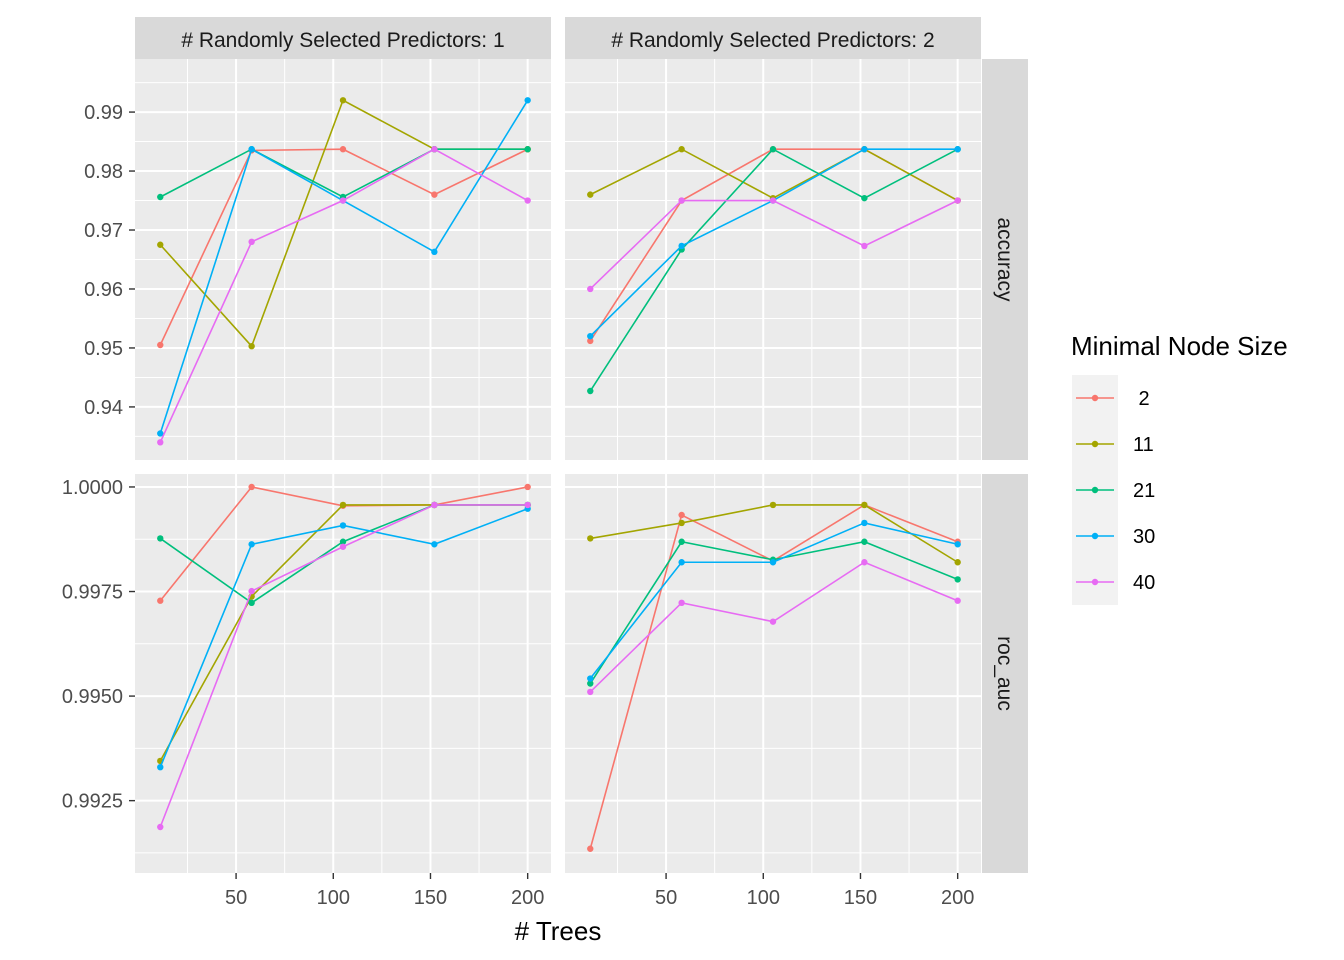 The width and height of the screenshot is (1344, 960). I want to click on y-tick-label: 0.95, so click(103, 349).